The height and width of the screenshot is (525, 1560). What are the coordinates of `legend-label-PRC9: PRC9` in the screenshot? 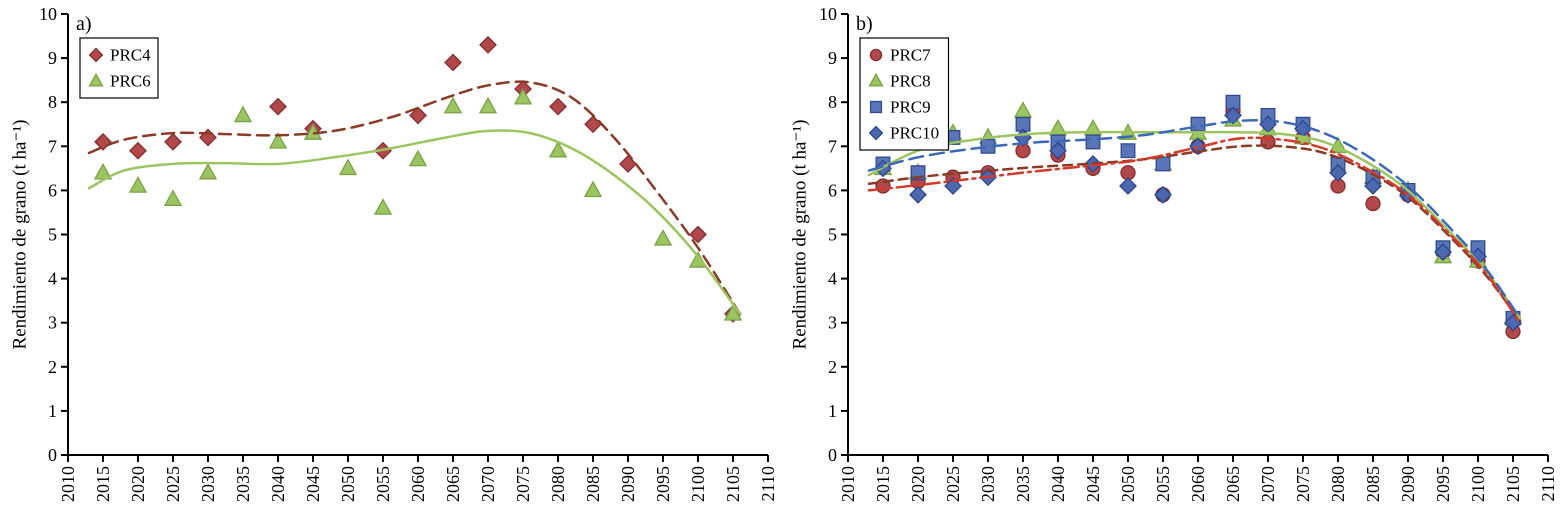 It's located at (910, 107).